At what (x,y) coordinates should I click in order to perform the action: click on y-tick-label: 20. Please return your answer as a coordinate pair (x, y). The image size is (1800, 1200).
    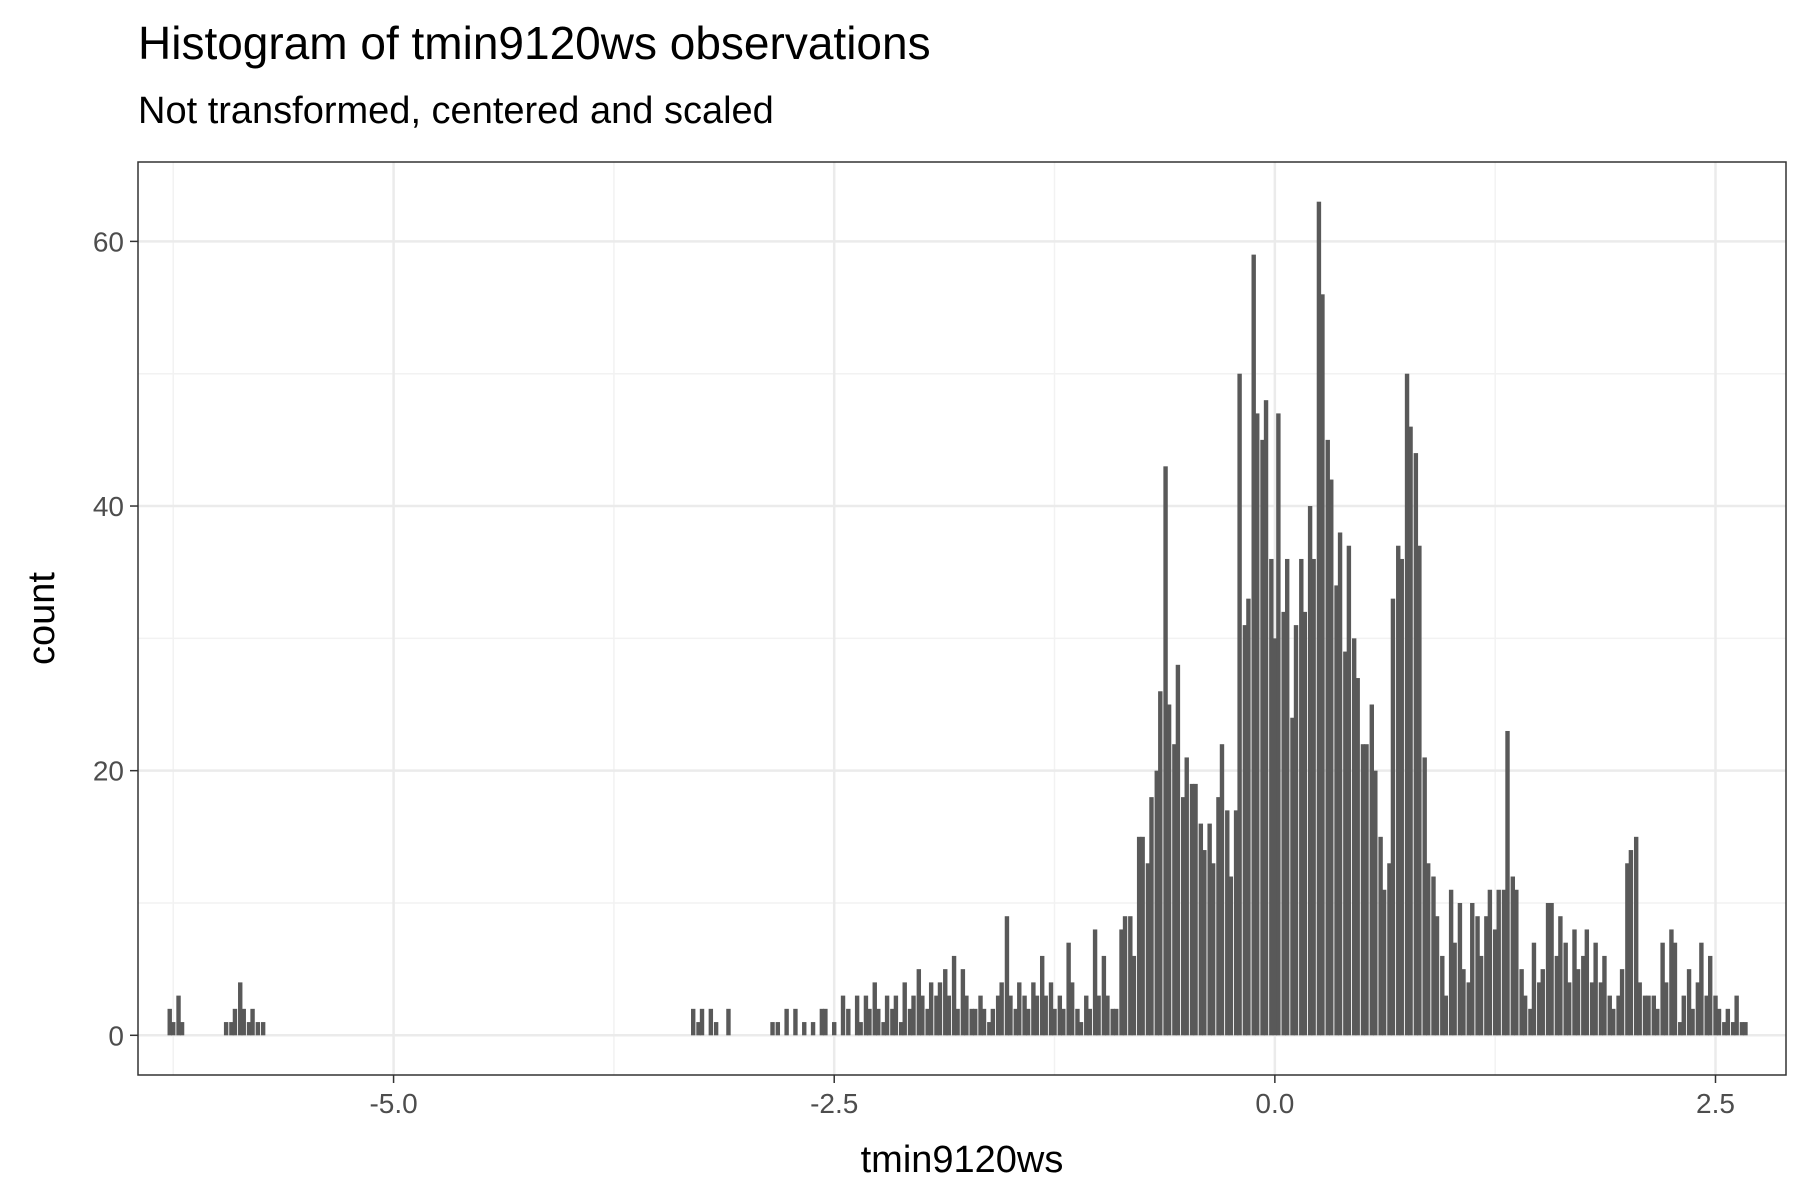
    Looking at the image, I should click on (108, 771).